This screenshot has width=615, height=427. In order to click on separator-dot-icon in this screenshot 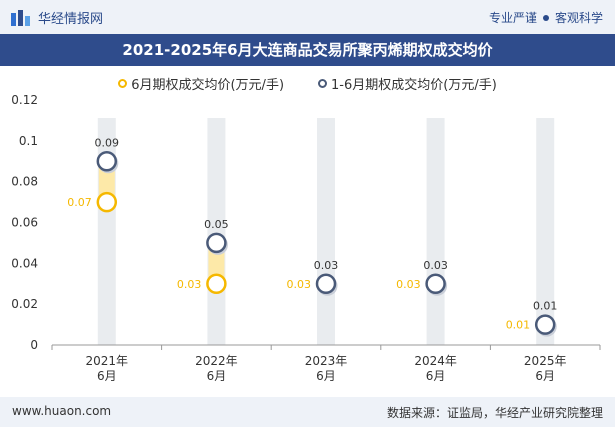, I will do `click(545, 17)`.